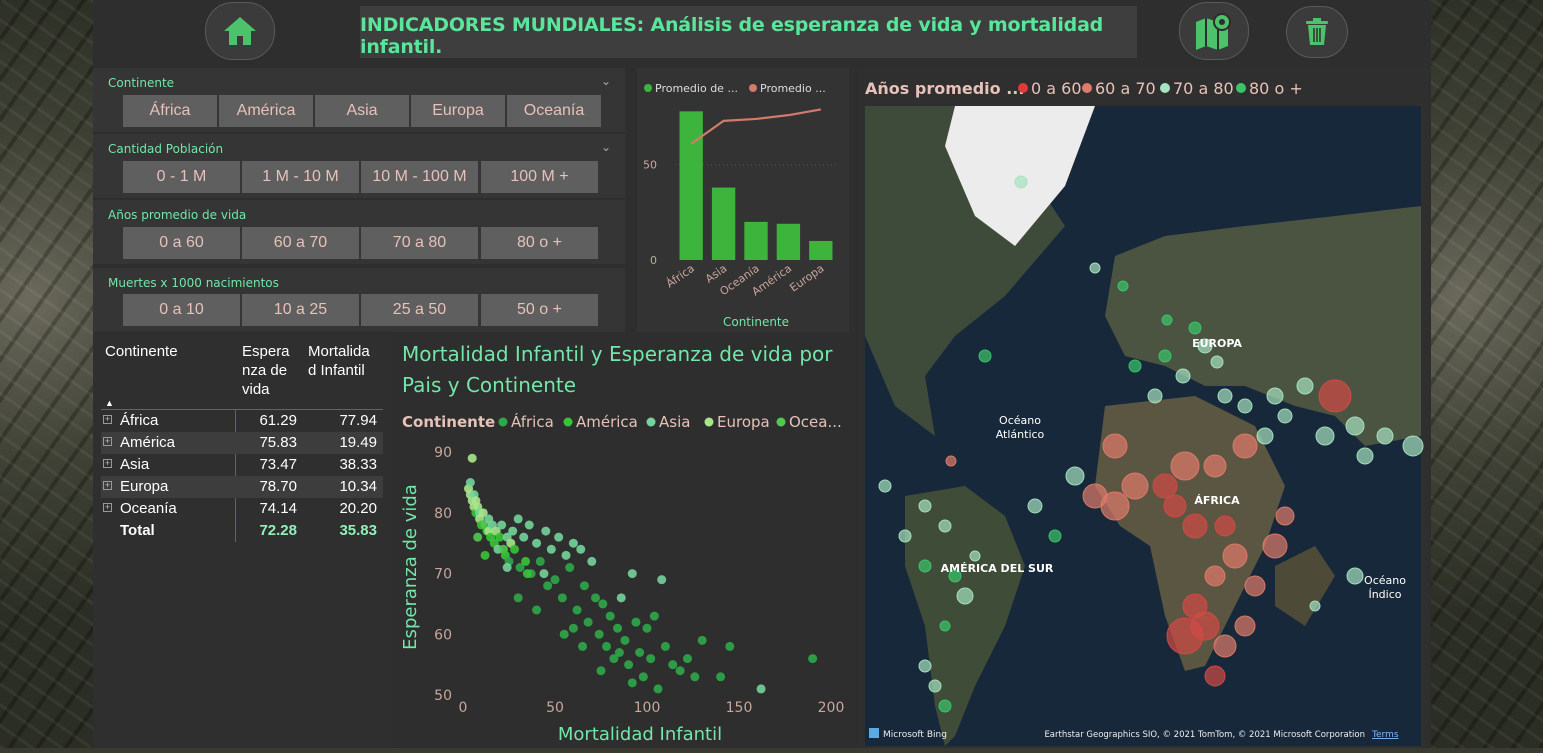 This screenshot has height=753, width=1543. What do you see at coordinates (648, 88) in the screenshot?
I see `legend-marker-bar` at bounding box center [648, 88].